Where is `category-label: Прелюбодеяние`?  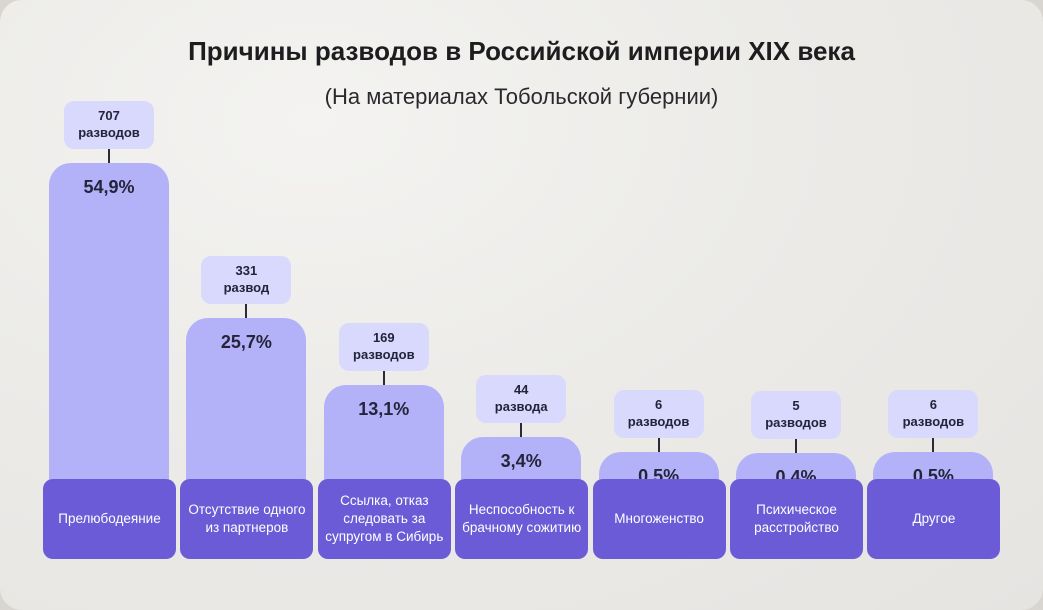 category-label: Прелюбодеяние is located at coordinates (109, 519).